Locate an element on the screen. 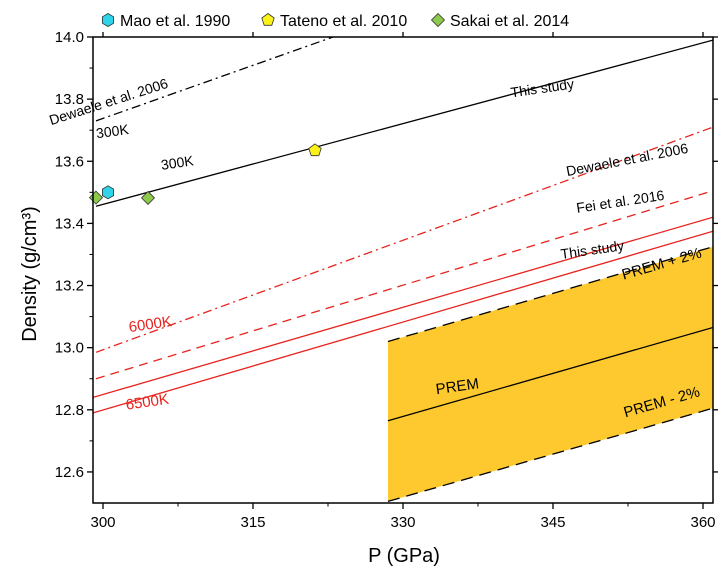 The width and height of the screenshot is (718, 575). y-tick-label-13.6: 13.6 is located at coordinates (69, 161).